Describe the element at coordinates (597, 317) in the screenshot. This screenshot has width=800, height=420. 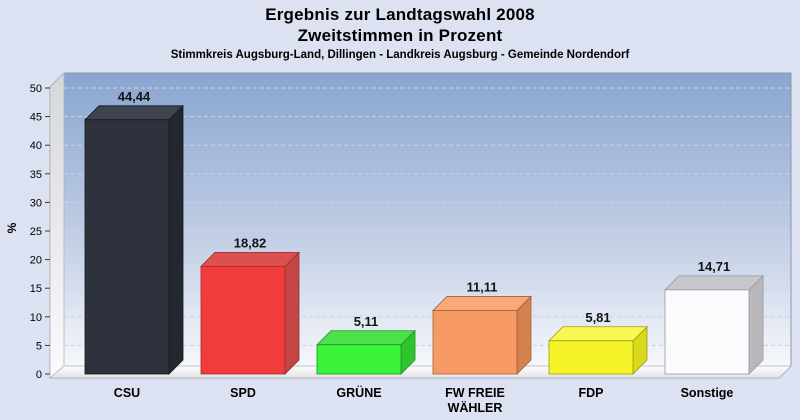
I see `value-label-fdp: 5,81` at that location.